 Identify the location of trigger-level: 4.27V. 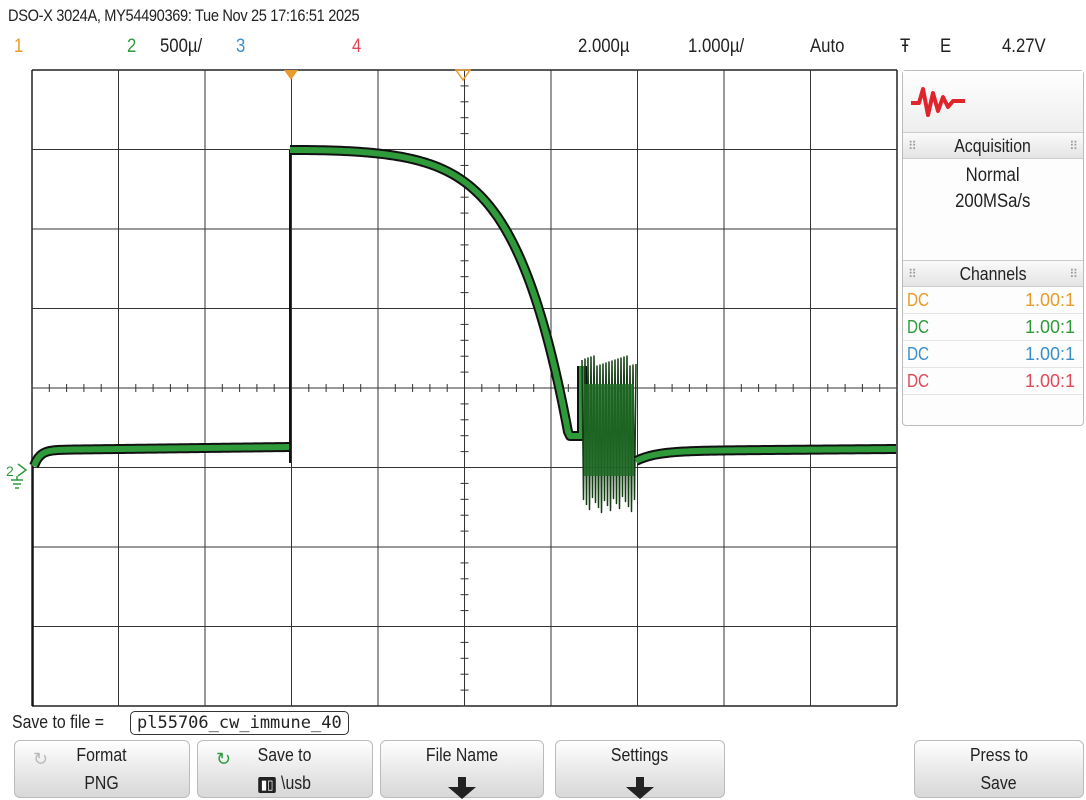
(1024, 46).